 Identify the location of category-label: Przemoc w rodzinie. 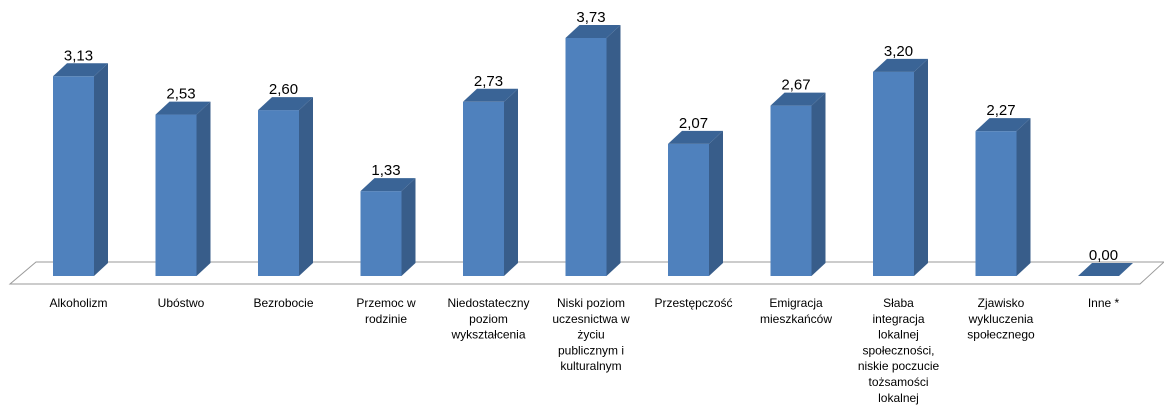
(386, 311).